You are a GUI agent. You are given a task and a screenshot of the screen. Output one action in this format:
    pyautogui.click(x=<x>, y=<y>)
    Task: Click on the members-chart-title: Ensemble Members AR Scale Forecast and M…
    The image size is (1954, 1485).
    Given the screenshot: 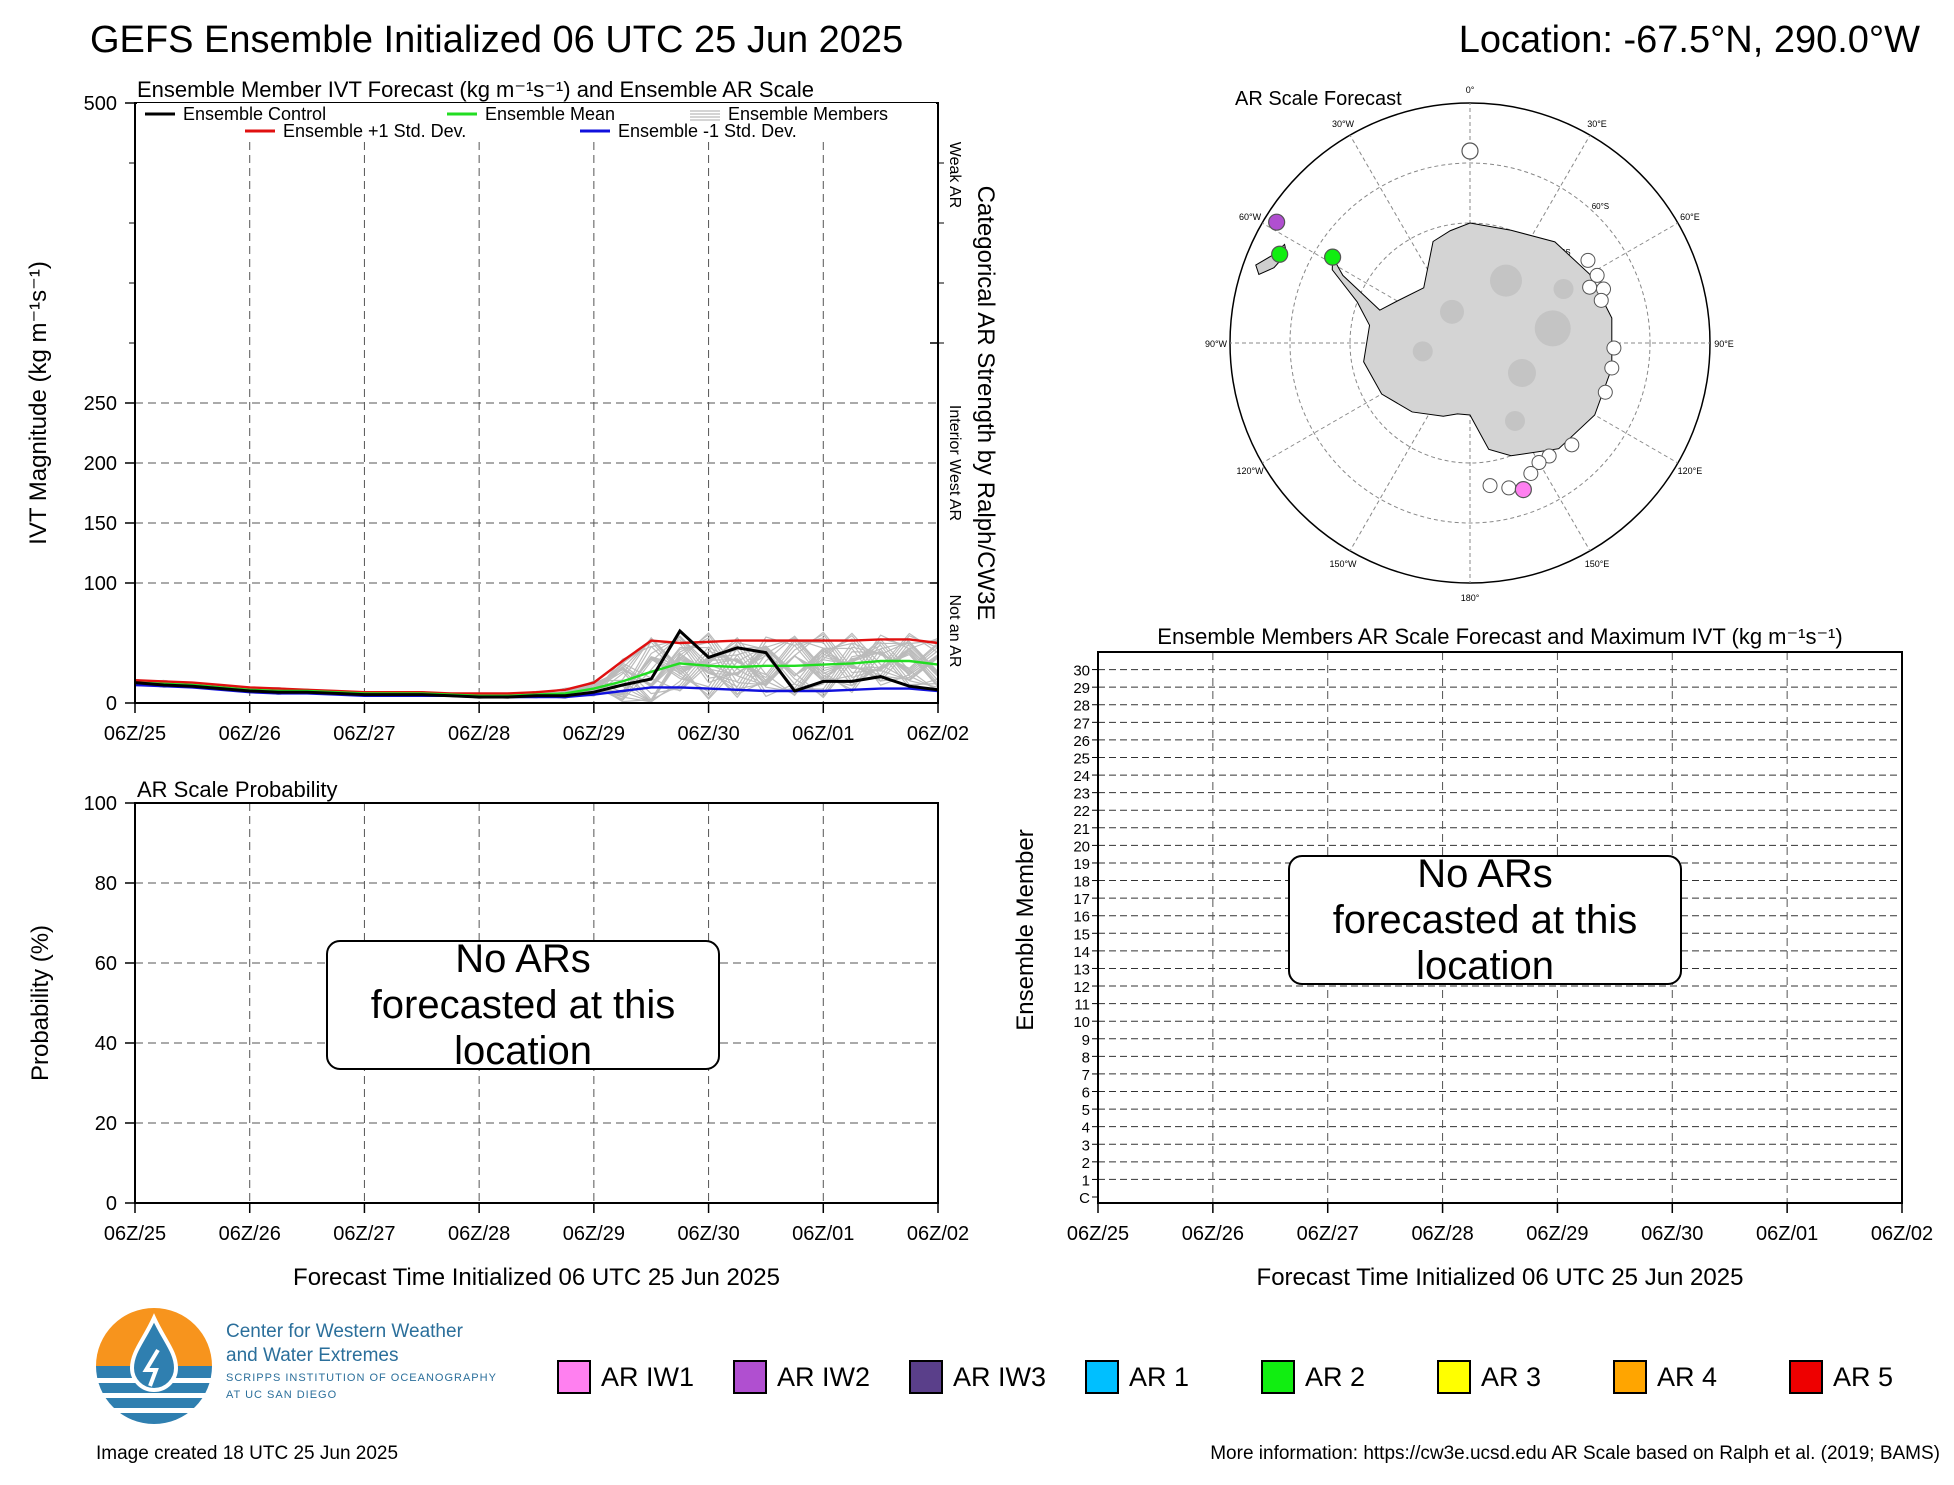 What is the action you would take?
    pyautogui.click(x=1499, y=636)
    